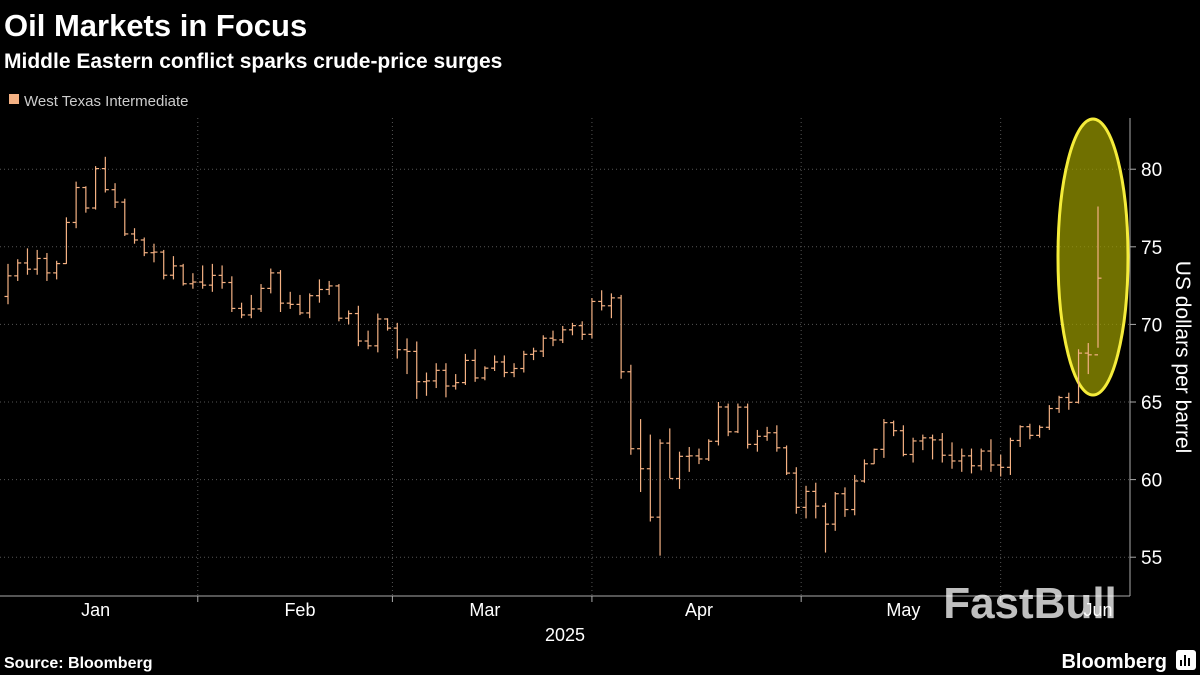 Image resolution: width=1200 pixels, height=675 pixels. I want to click on y-tick-label: 80, so click(1151, 170).